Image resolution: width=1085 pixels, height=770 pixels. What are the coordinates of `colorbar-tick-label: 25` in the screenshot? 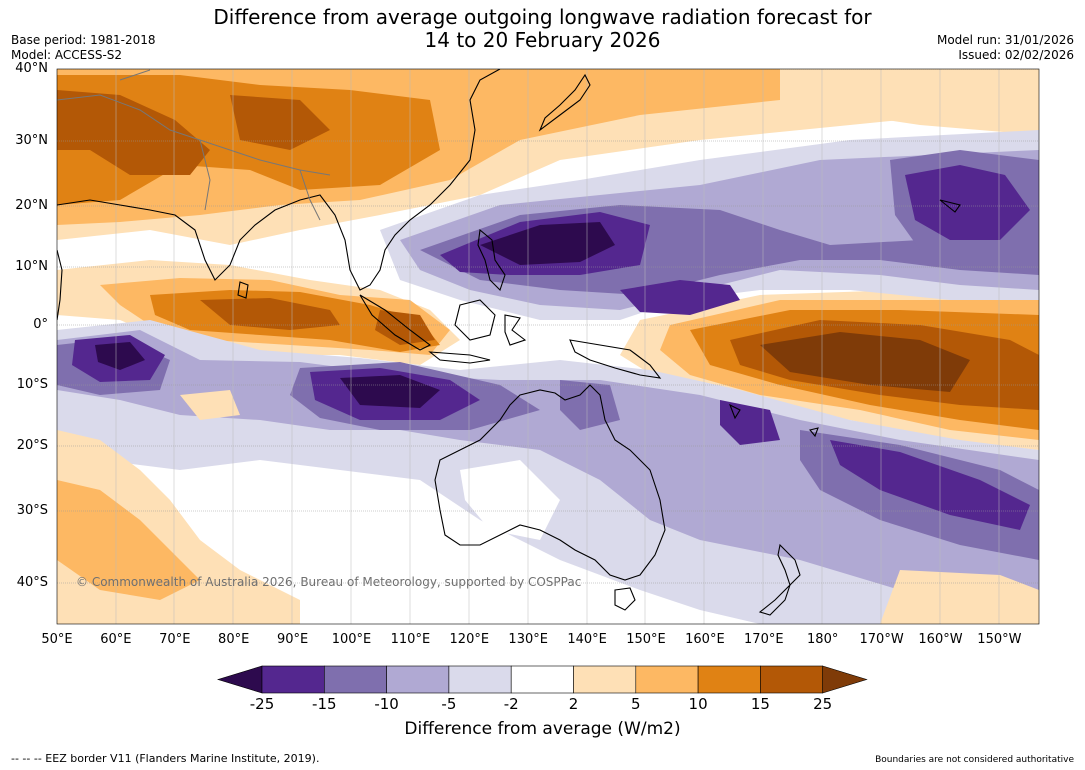 It's located at (823, 704).